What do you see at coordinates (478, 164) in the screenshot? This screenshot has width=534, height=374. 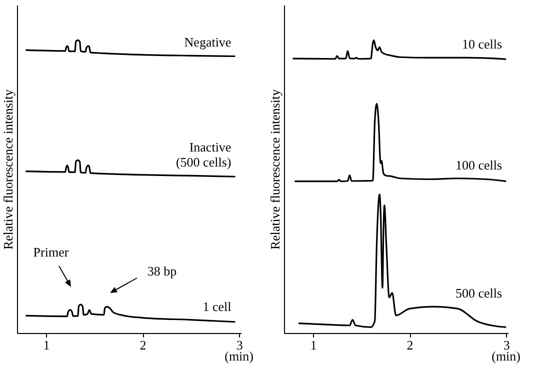 I see `series-label: 100 cells` at bounding box center [478, 164].